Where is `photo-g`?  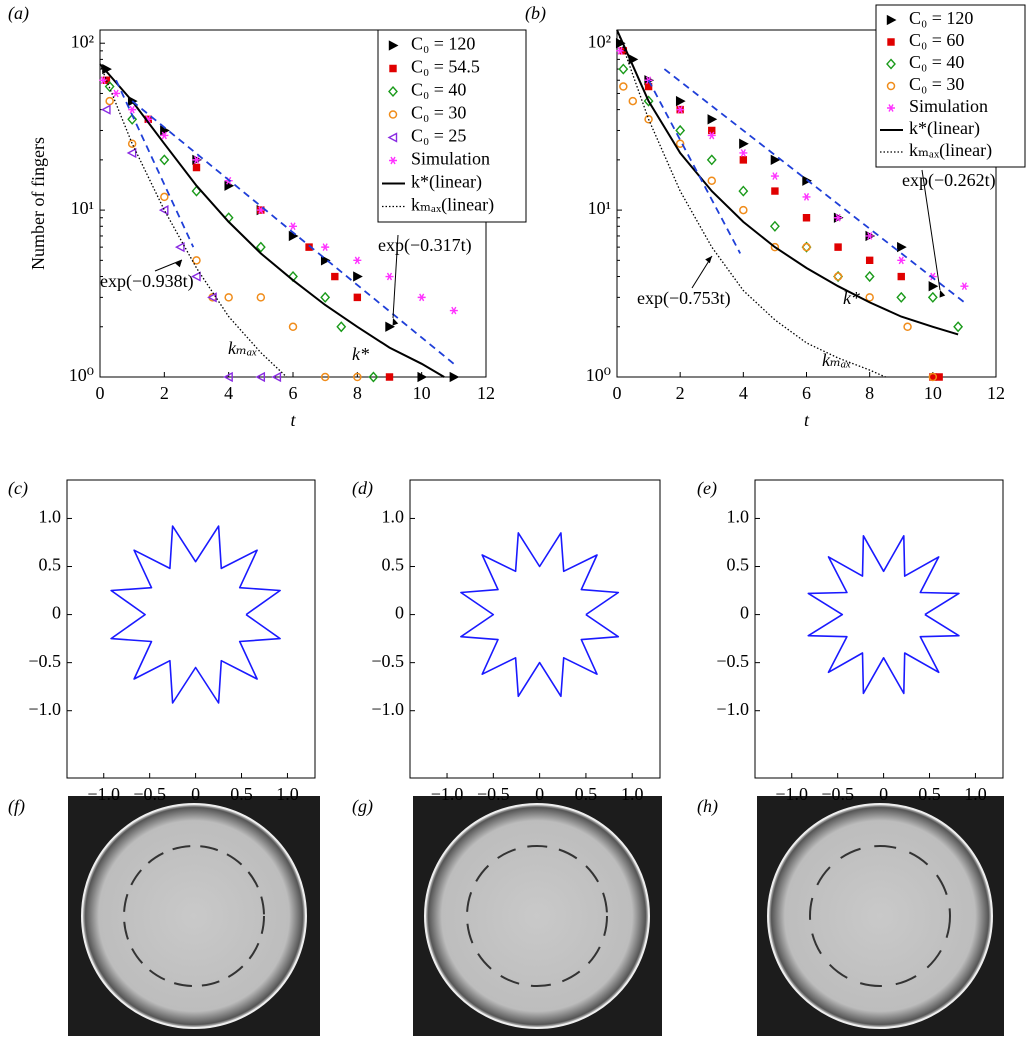 photo-g is located at coordinates (537, 916).